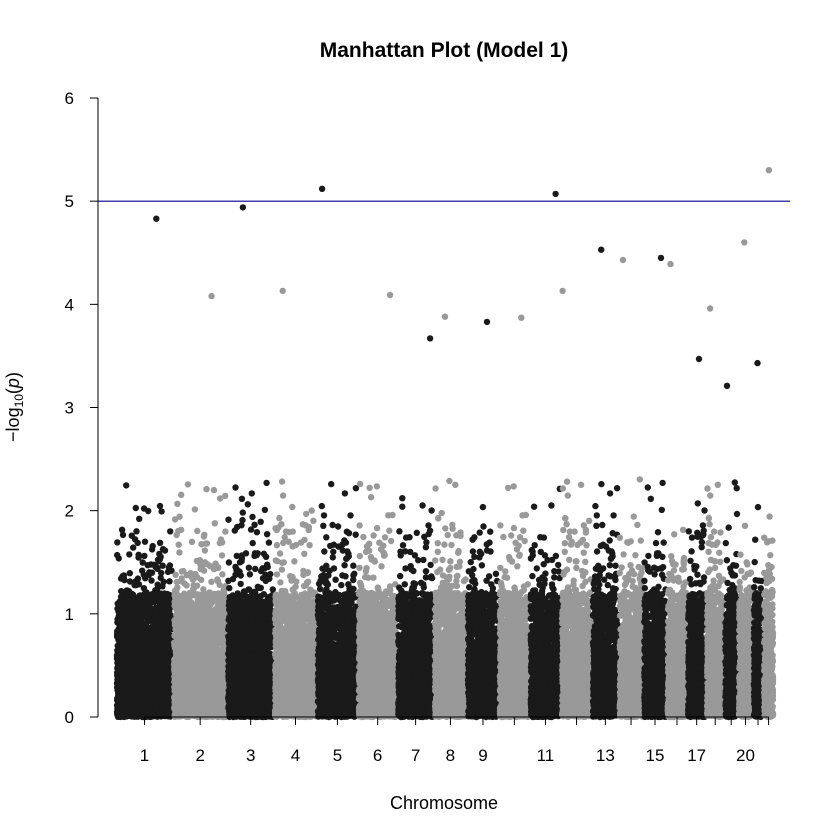  I want to click on chart-title: Manhattan Plot (Model 1), so click(444, 50).